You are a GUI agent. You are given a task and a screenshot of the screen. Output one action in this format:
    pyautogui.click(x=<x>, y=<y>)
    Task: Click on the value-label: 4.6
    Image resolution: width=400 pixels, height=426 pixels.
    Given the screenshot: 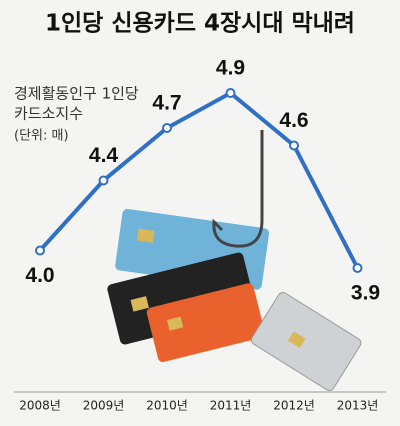 What is the action you would take?
    pyautogui.click(x=293, y=120)
    